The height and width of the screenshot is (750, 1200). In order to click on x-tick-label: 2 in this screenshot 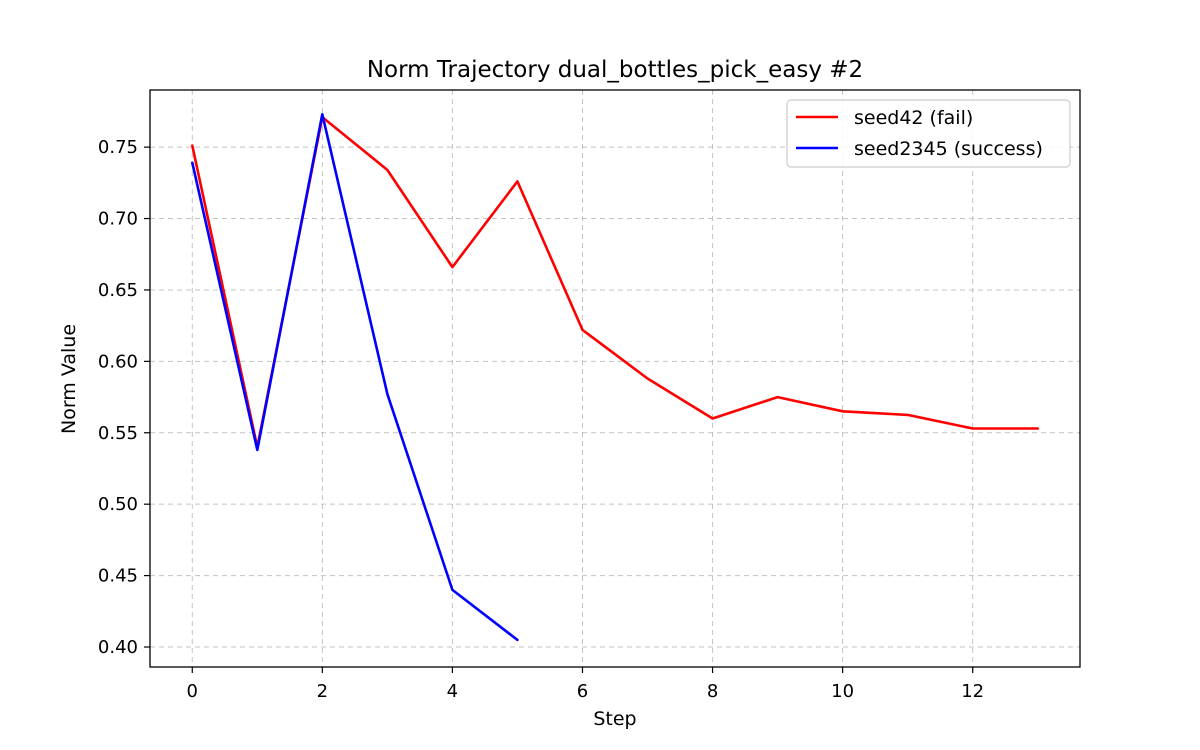, I will do `click(322, 691)`.